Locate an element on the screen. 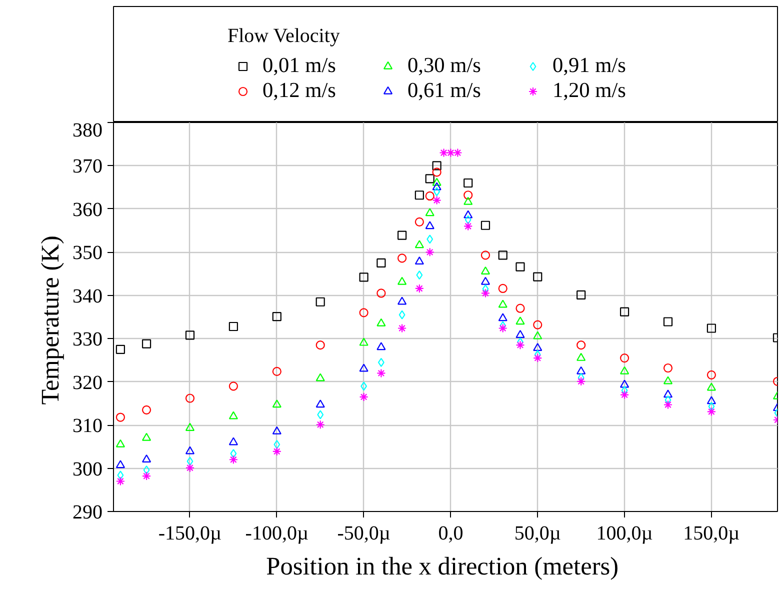 This screenshot has width=779, height=589. legend-label: 0,12 m/s is located at coordinates (299, 90).